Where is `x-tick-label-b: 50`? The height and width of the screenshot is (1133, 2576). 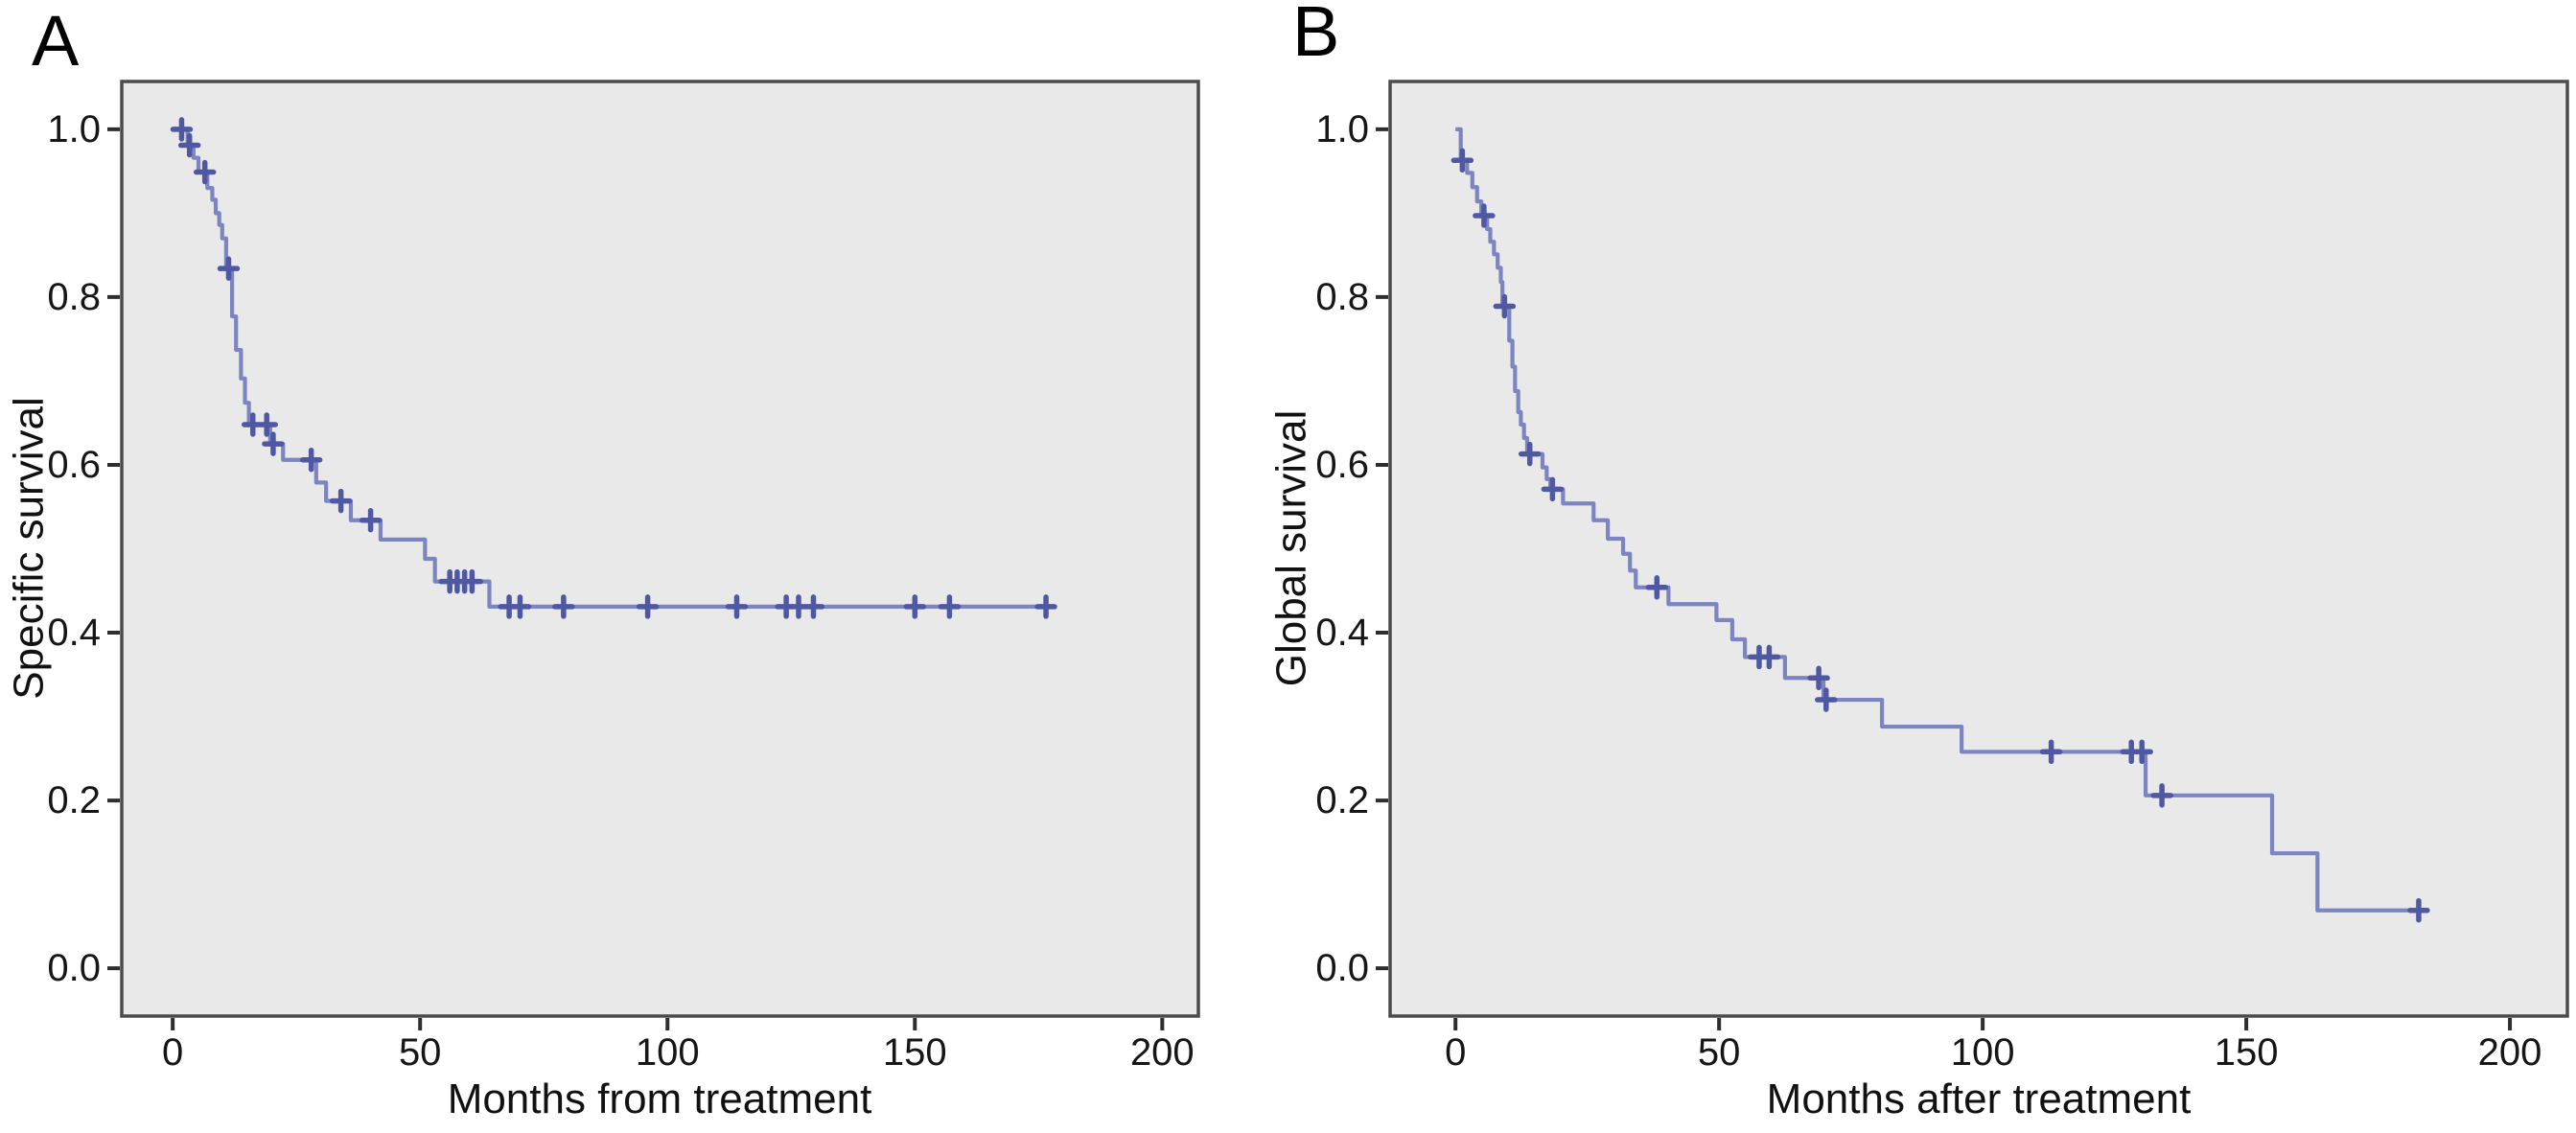
x-tick-label-b: 50 is located at coordinates (1719, 1052).